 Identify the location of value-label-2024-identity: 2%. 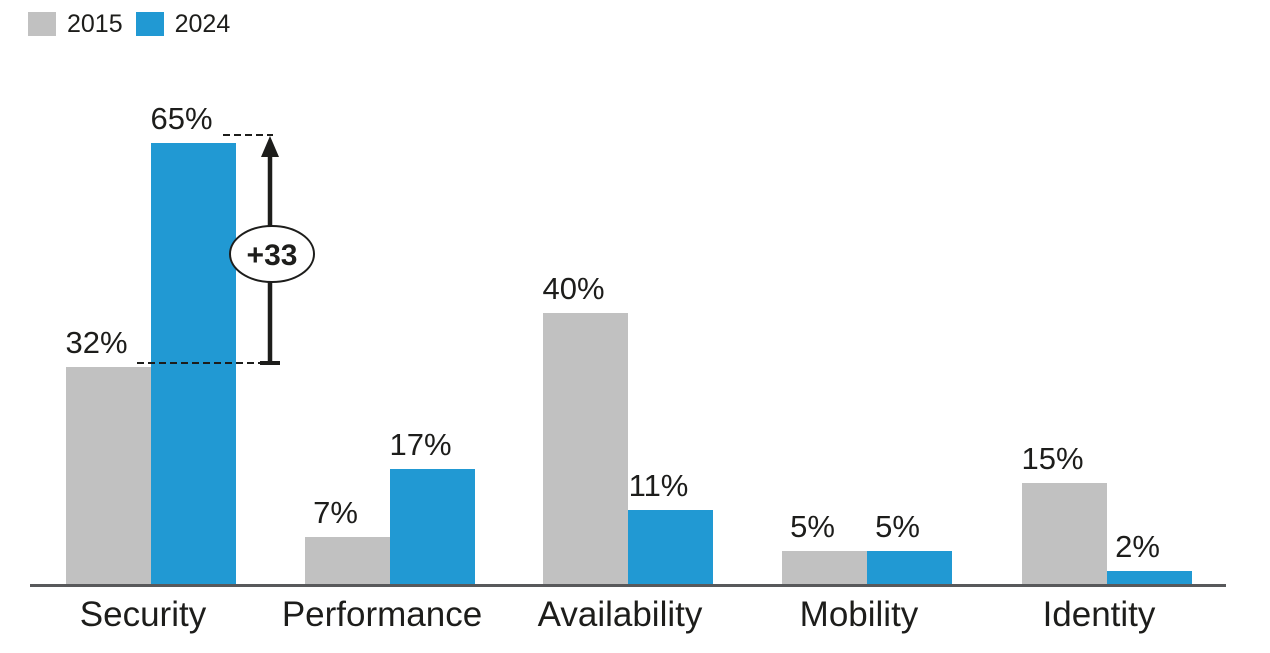
(1137, 546).